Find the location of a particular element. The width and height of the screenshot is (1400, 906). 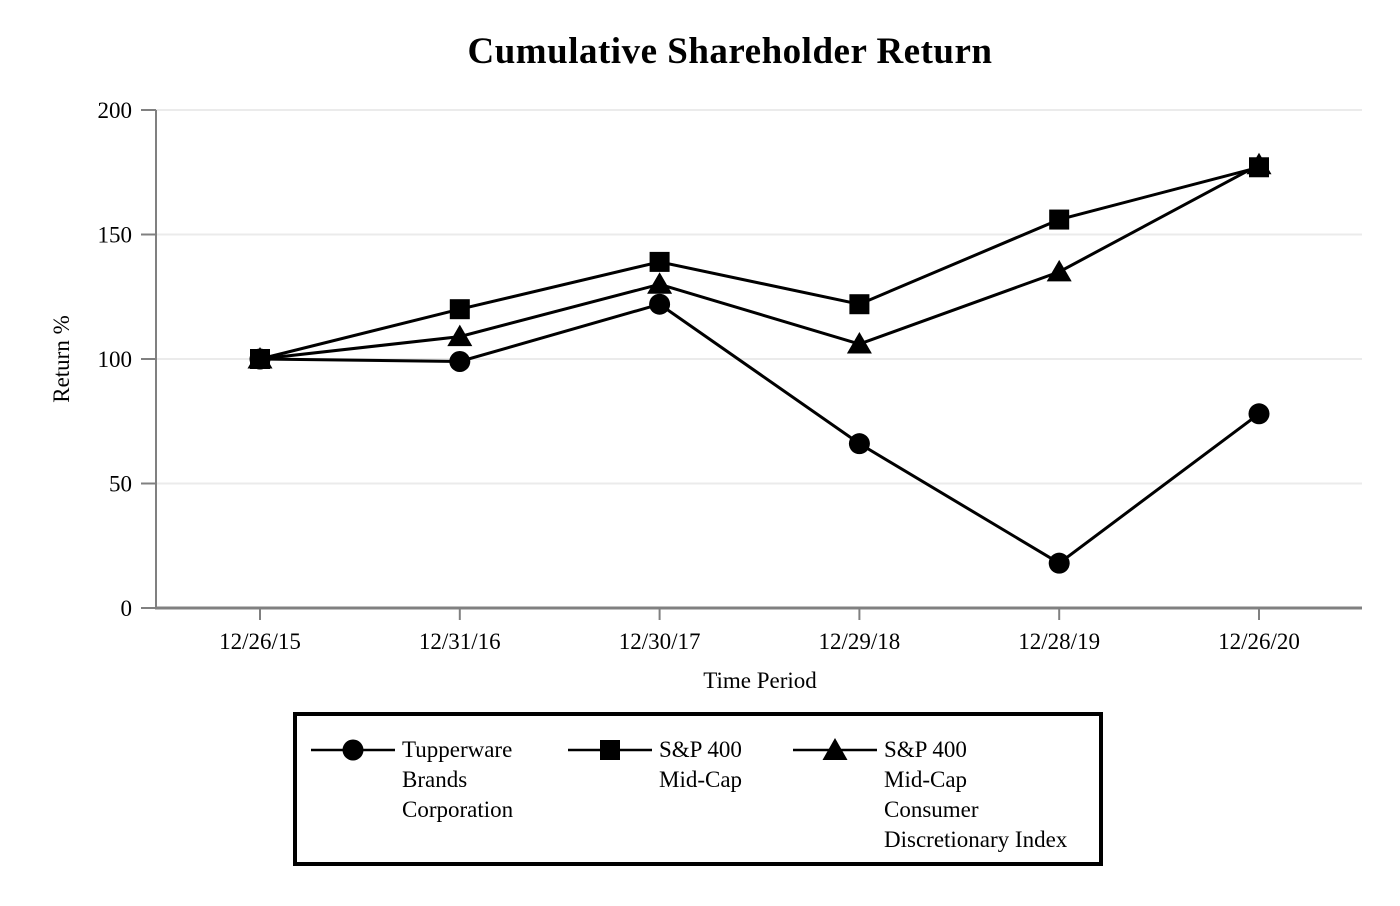

x-tick-label: 12/26/20 is located at coordinates (1259, 641).